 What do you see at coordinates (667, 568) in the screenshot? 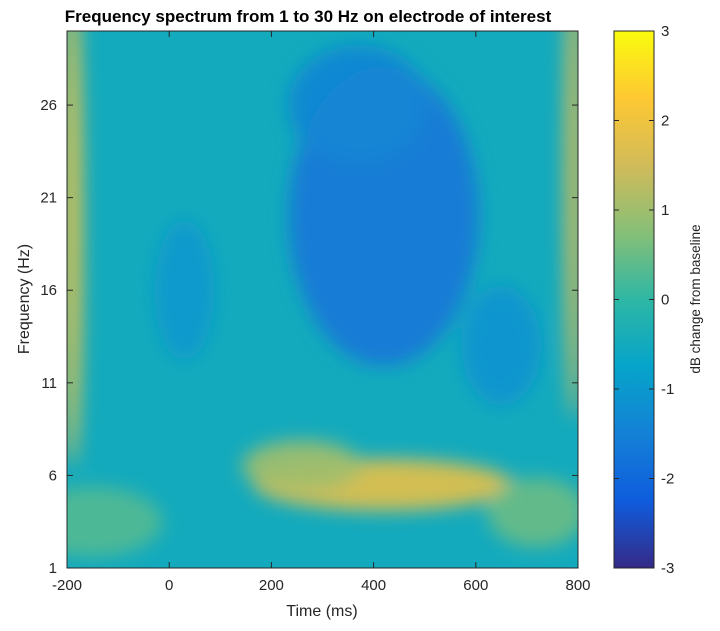
I see `colorbar-tick-label: -3` at bounding box center [667, 568].